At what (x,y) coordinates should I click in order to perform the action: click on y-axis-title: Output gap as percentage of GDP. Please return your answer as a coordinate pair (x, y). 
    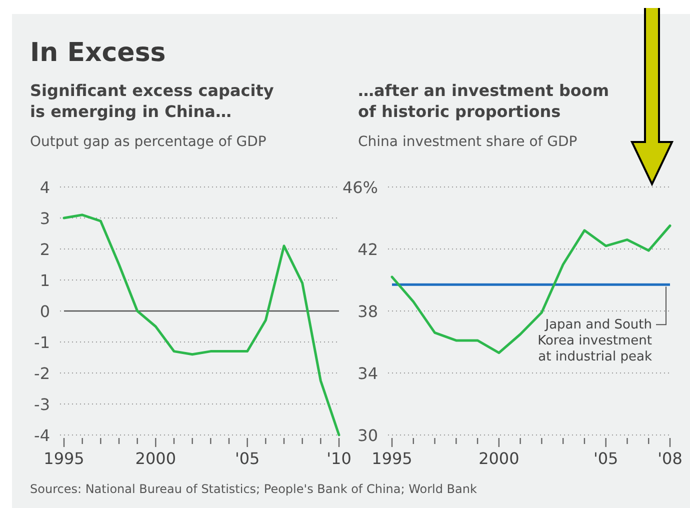
    Looking at the image, I should click on (148, 142).